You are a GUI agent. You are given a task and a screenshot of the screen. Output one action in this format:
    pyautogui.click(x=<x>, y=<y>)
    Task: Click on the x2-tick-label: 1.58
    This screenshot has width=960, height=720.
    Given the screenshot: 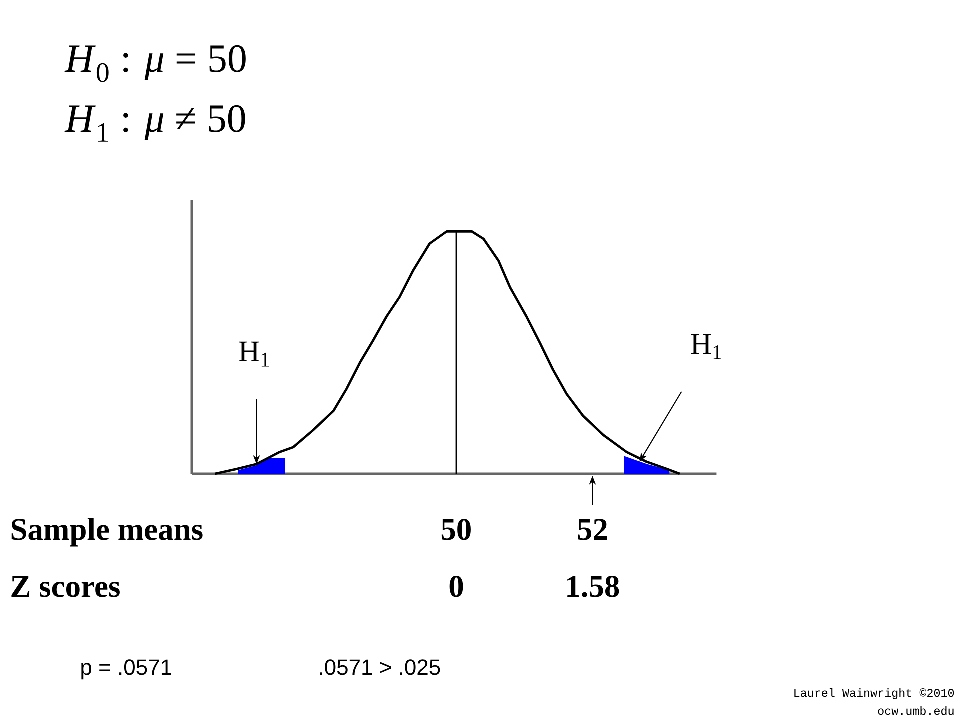 What is the action you would take?
    pyautogui.click(x=594, y=587)
    